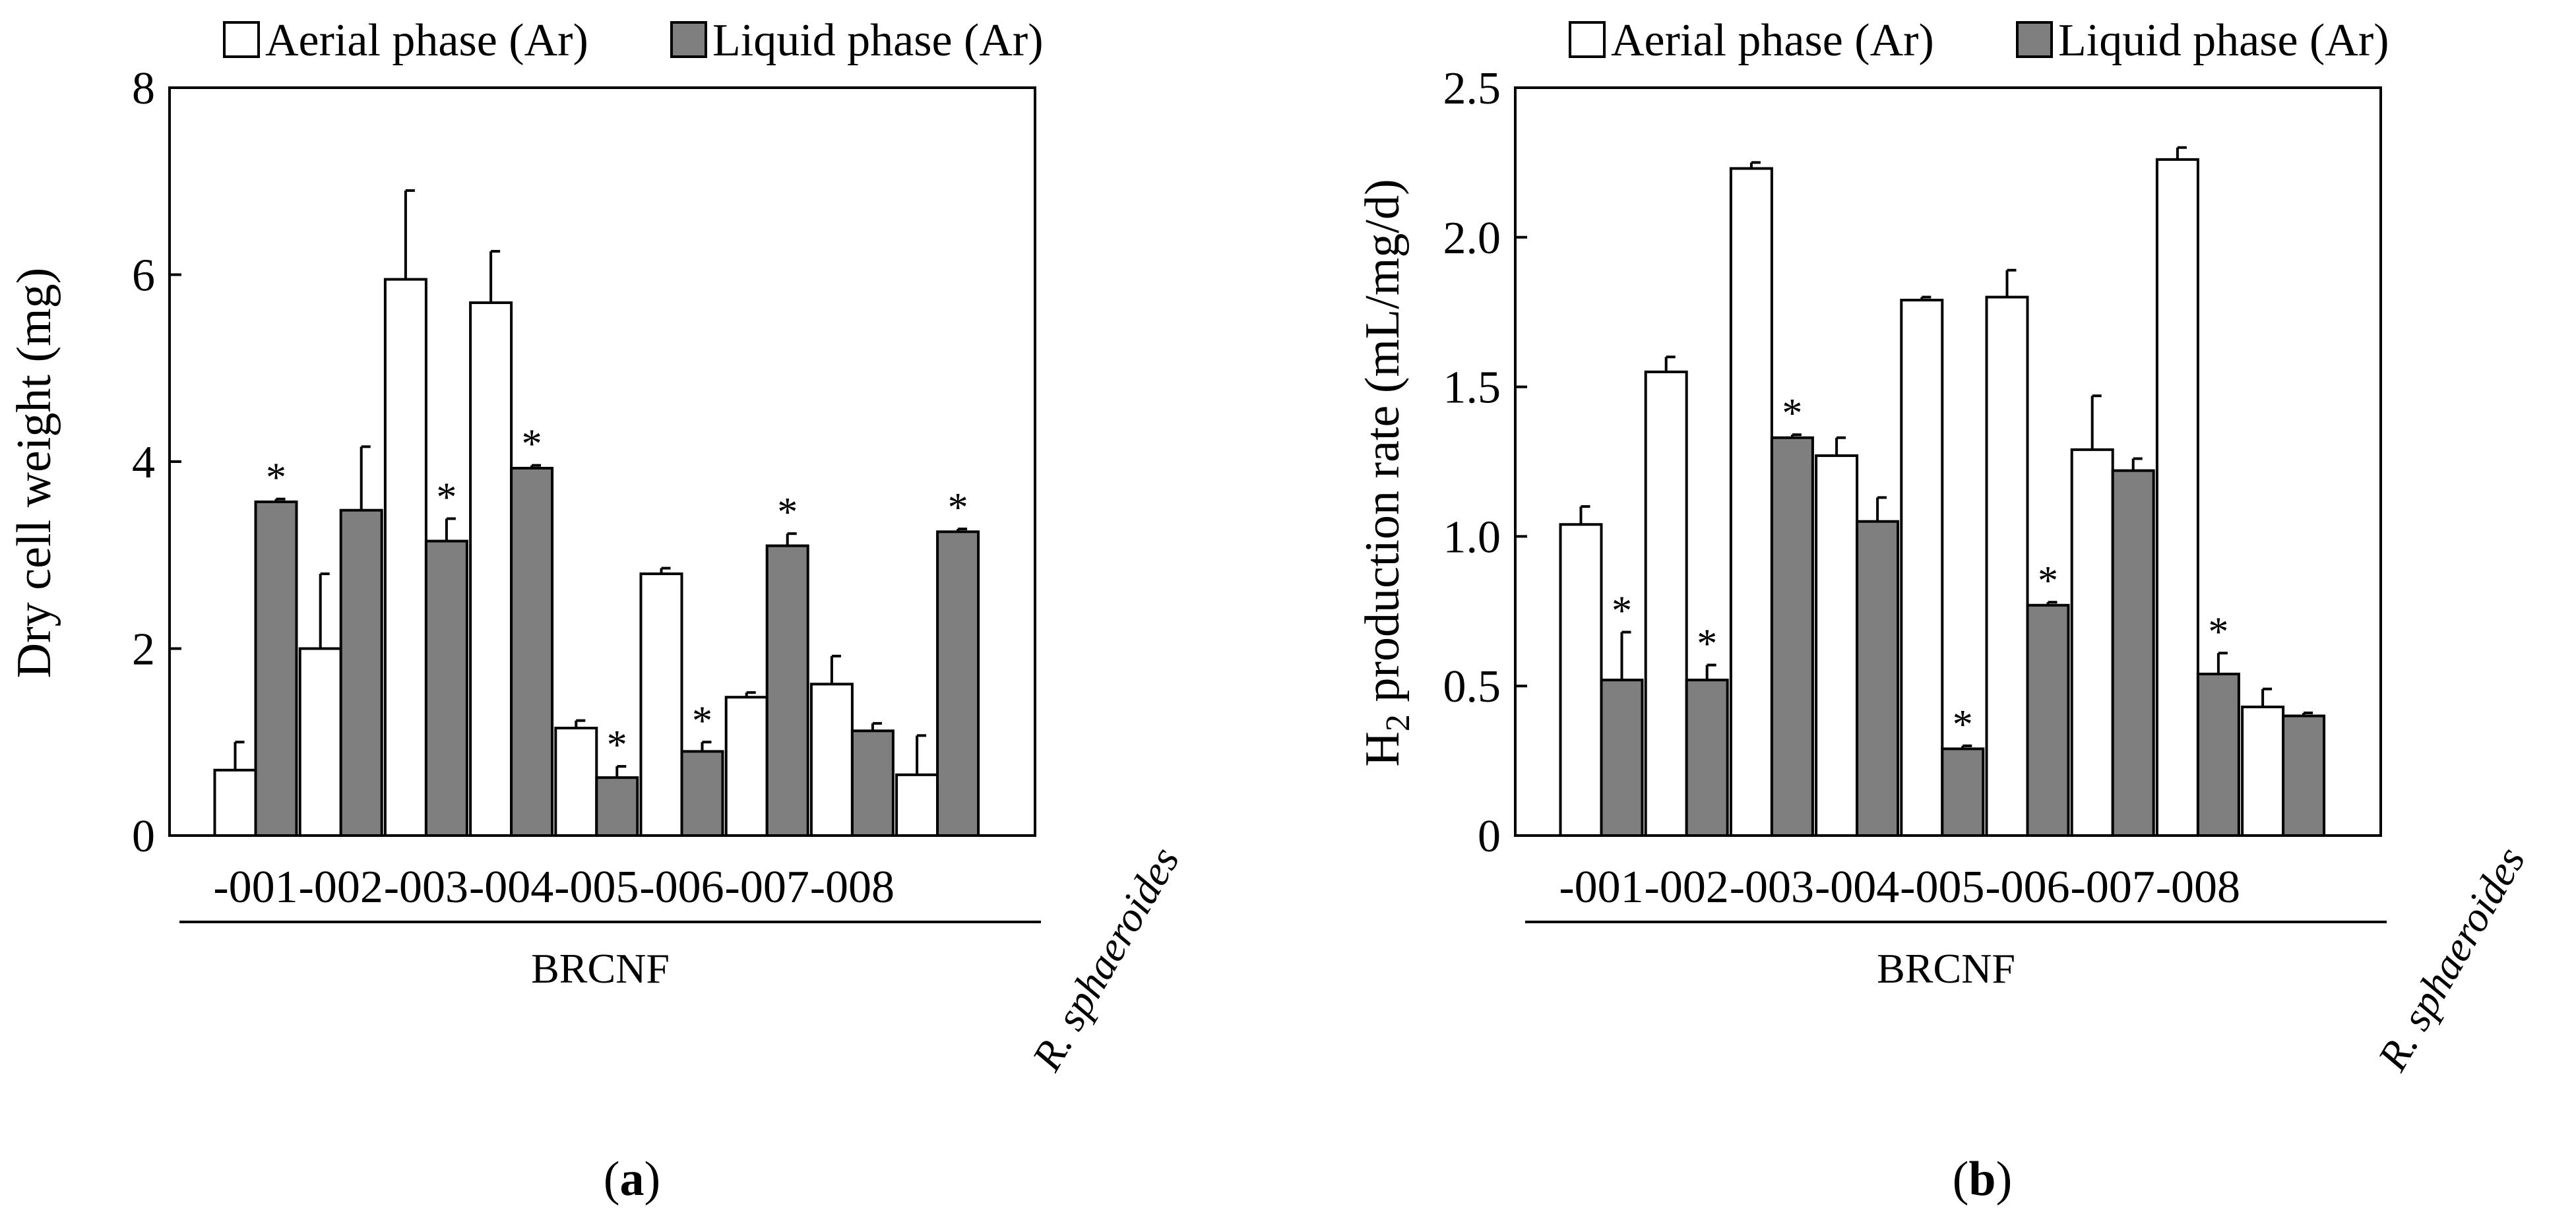 The height and width of the screenshot is (1222, 2576). Describe the element at coordinates (1387, 473) in the screenshot. I see `y-axis-title-b: H2 production rate (mL/mg/d)` at that location.